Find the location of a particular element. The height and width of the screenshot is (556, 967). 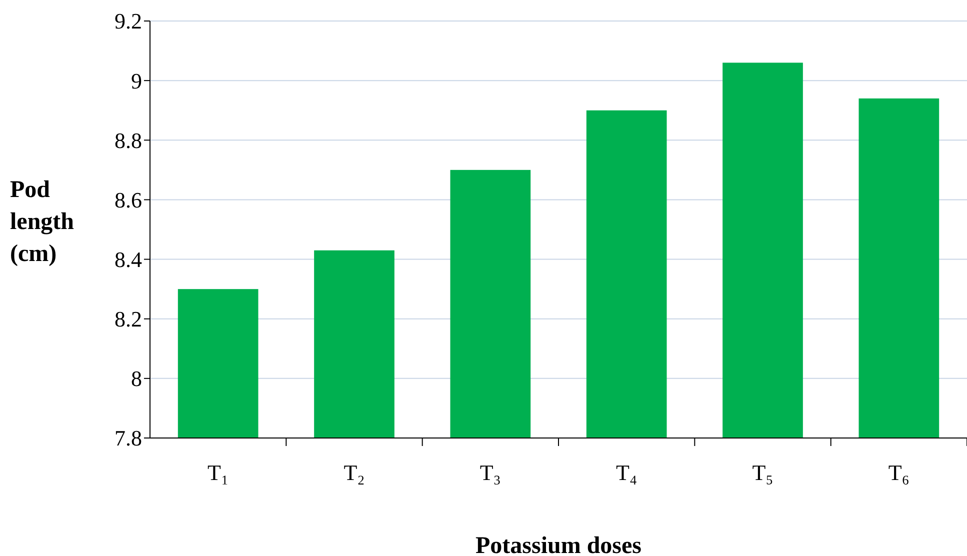

y-tick-label: 9.2 is located at coordinates (128, 21).